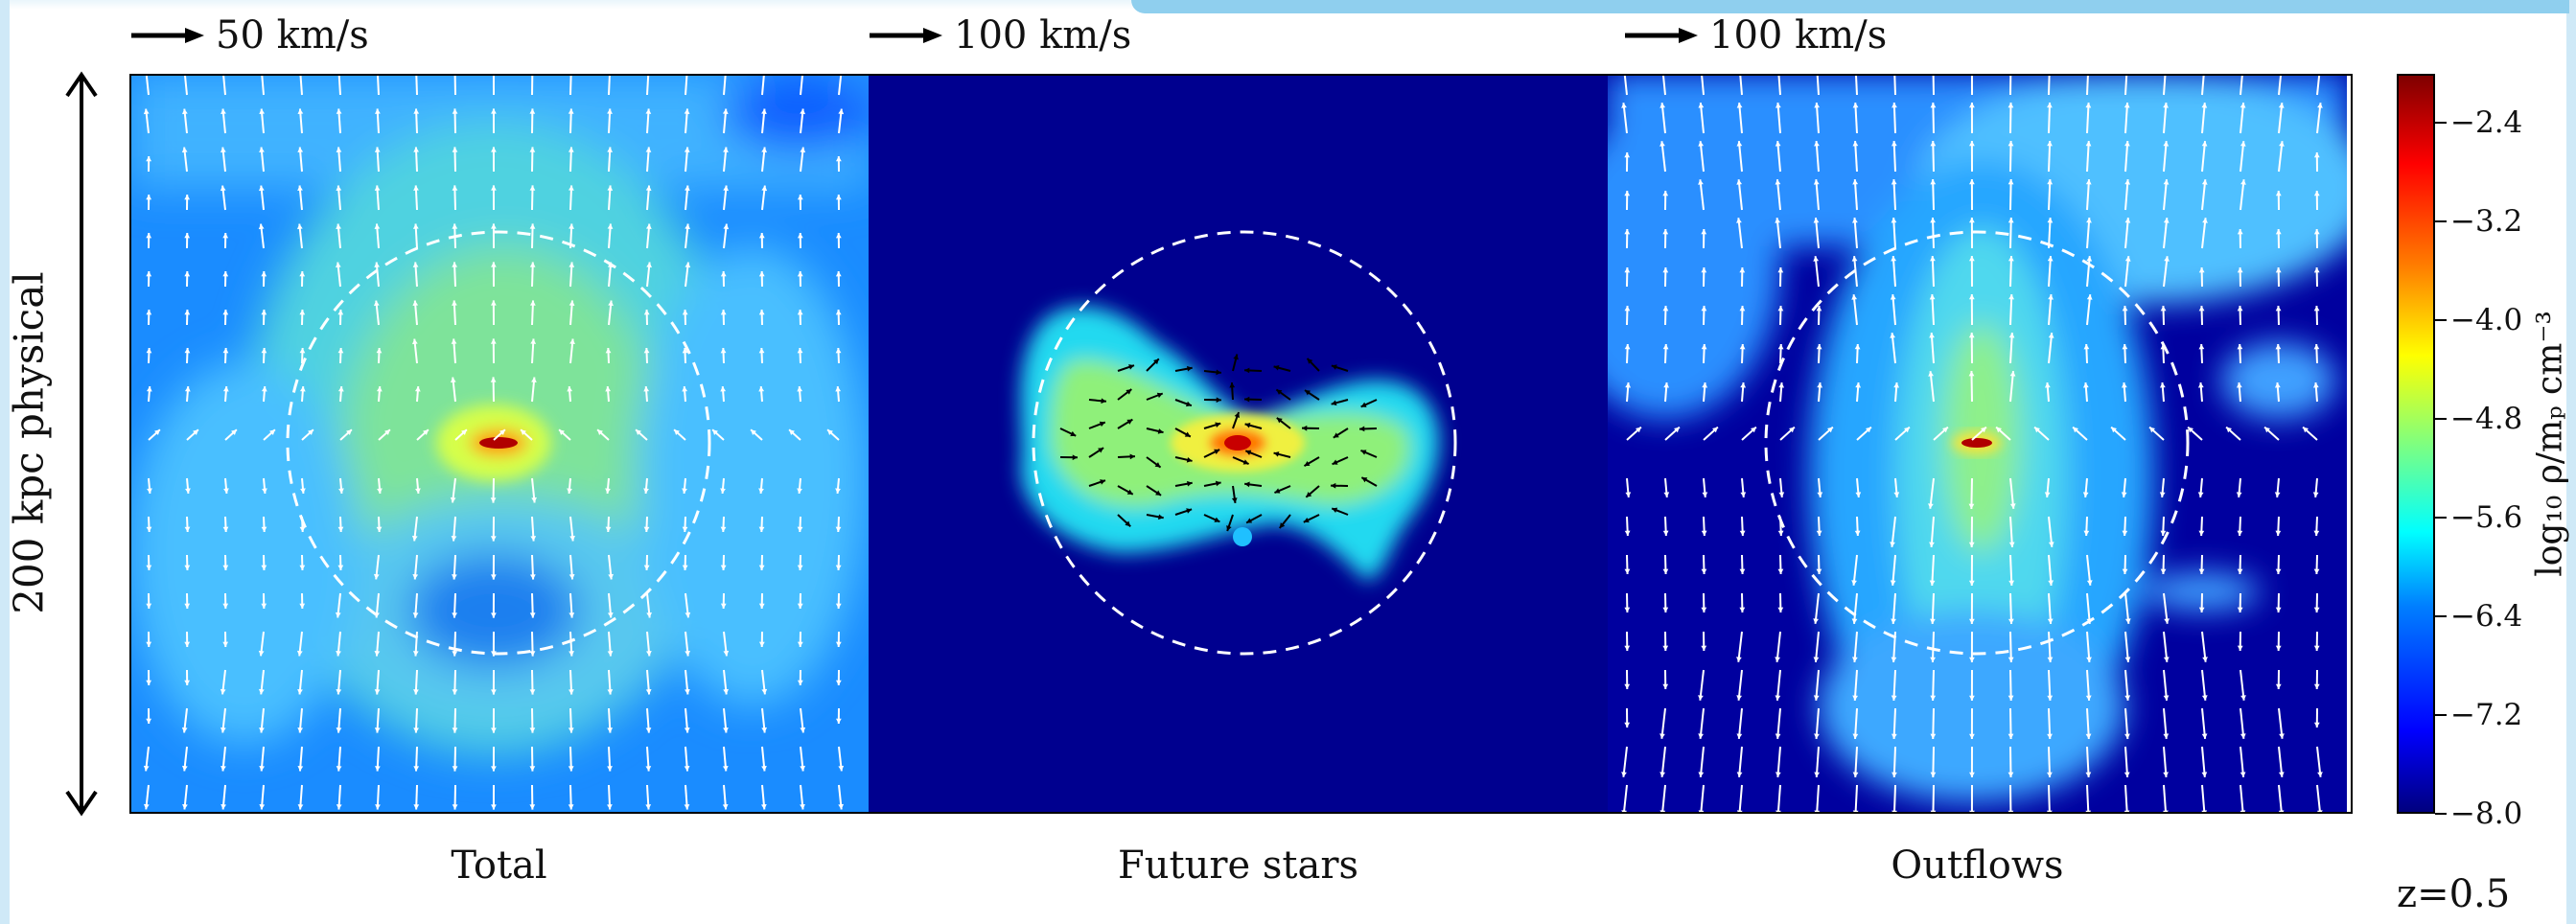 This screenshot has width=2576, height=924. Describe the element at coordinates (1977, 866) in the screenshot. I see `panel-label-outflows: Outflows` at that location.